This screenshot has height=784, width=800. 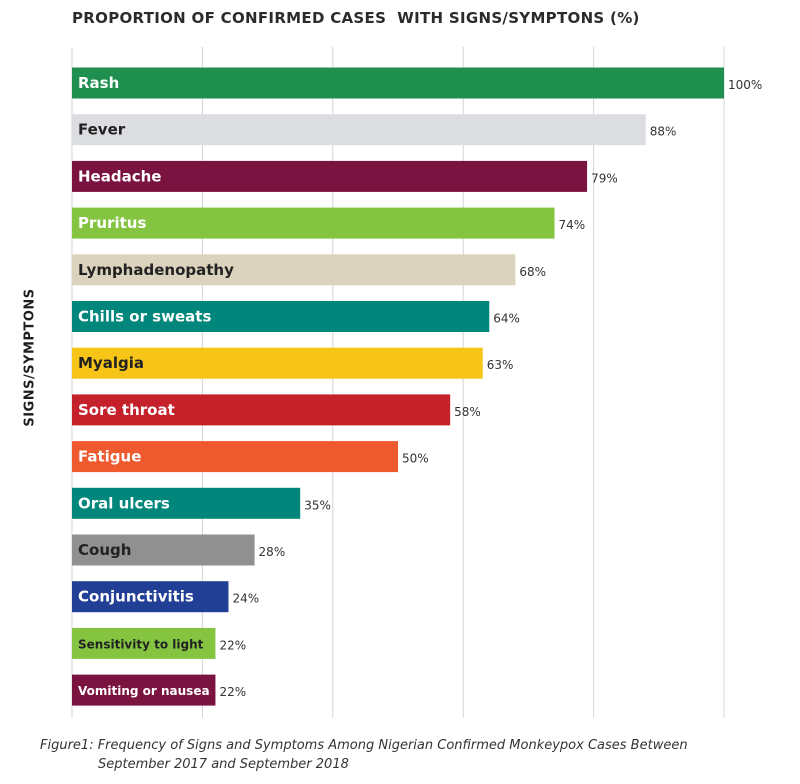 I want to click on bar-category-label: Myalgia, so click(x=111, y=363).